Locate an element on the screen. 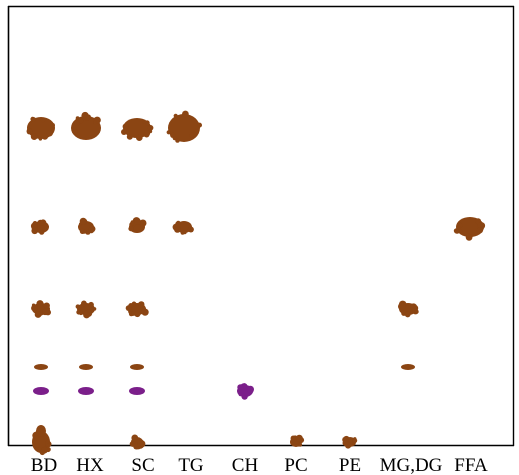 The height and width of the screenshot is (475, 519). spot-sc-lower is located at coordinates (137, 391).